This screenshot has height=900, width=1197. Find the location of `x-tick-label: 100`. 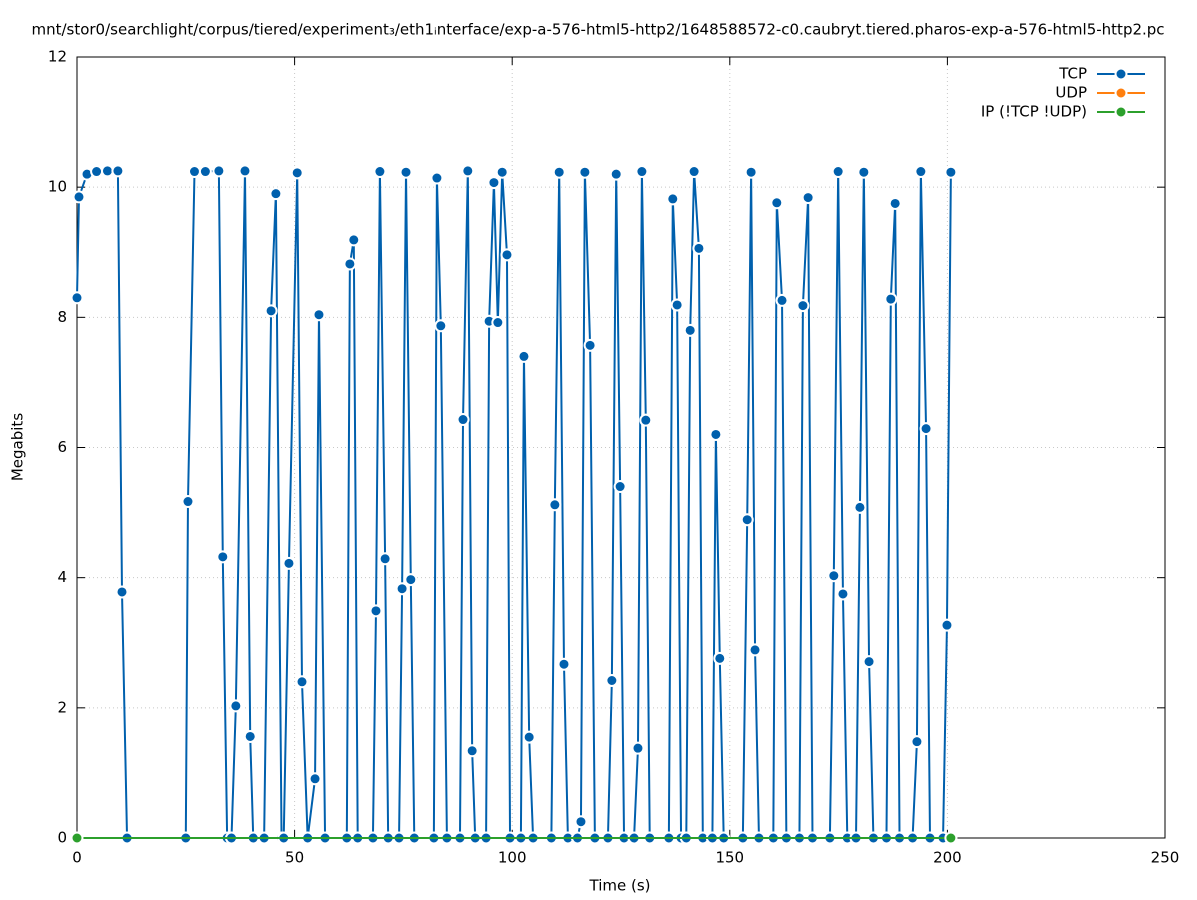

x-tick-label: 100 is located at coordinates (512, 858).